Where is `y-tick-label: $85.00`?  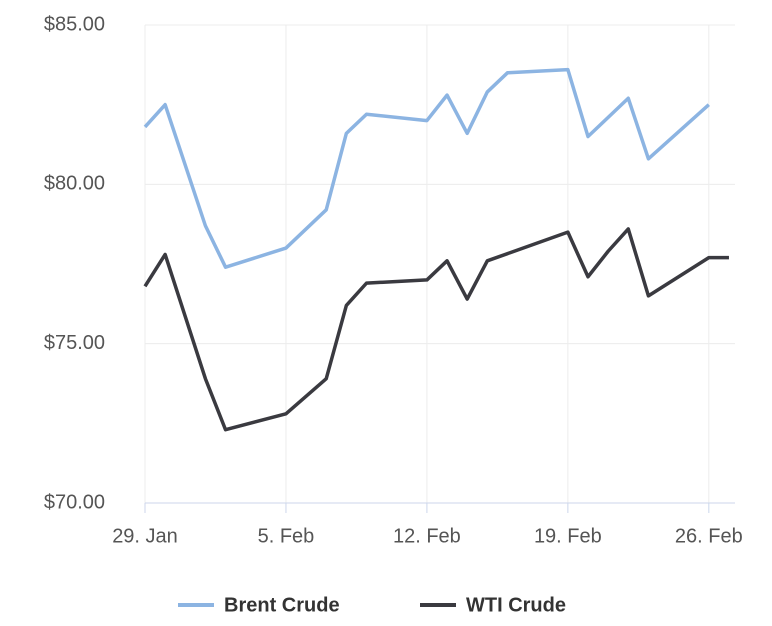 y-tick-label: $85.00 is located at coordinates (74, 24).